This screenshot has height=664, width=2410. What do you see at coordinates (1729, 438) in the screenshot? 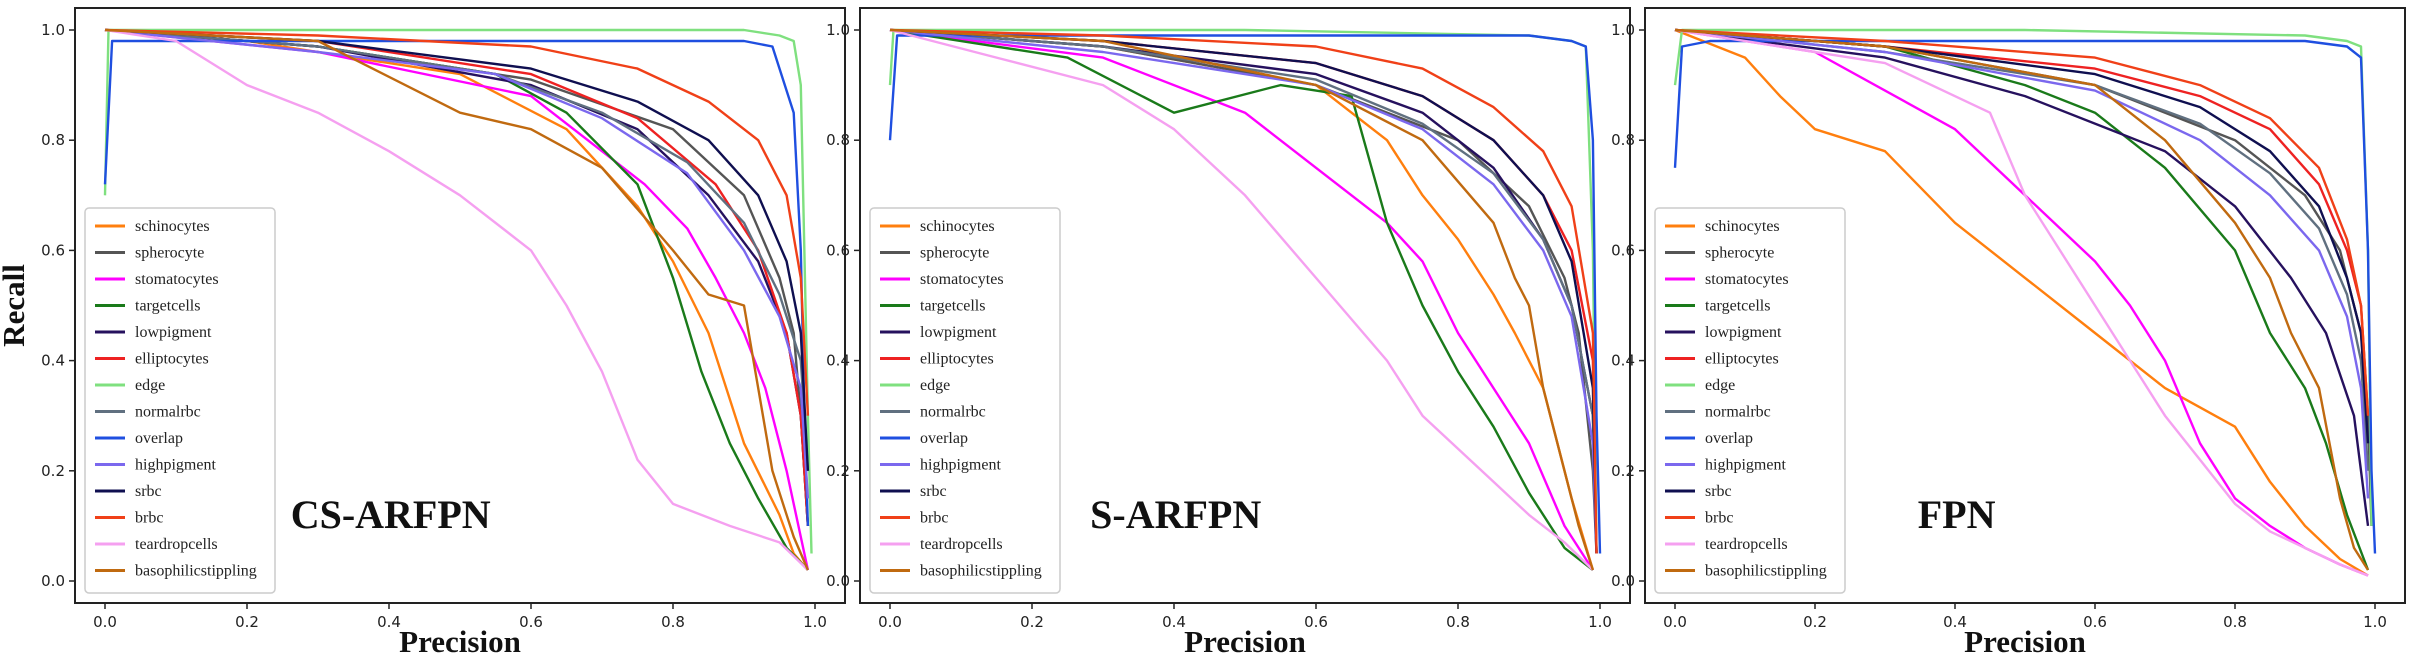
I see `legend-label: overlap` at bounding box center [1729, 438].